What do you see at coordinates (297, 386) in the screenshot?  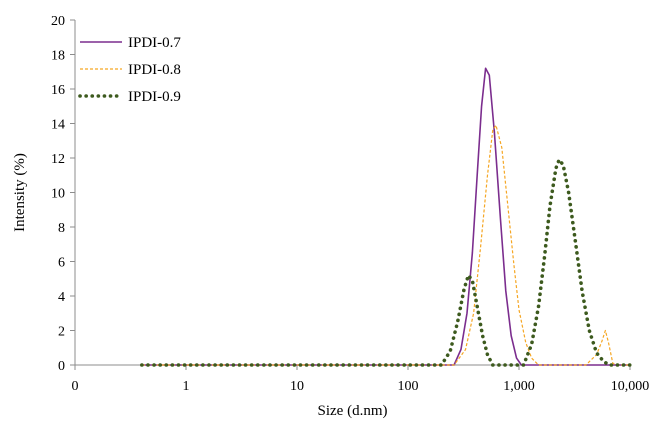 I see `x-tick-label: 10` at bounding box center [297, 386].